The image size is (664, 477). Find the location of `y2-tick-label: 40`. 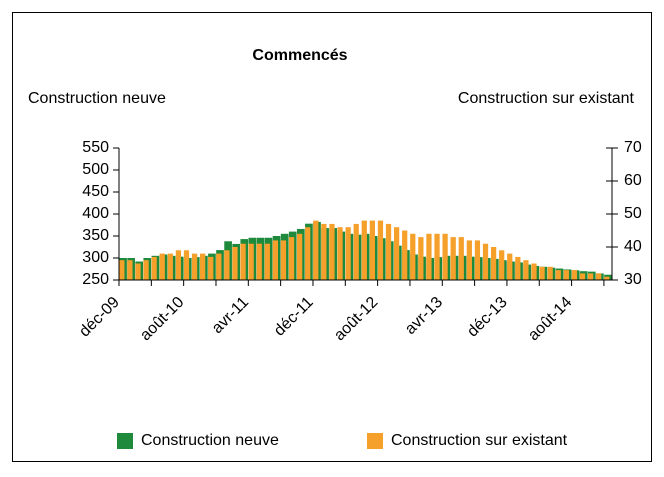

y2-tick-label: 40 is located at coordinates (633, 246).